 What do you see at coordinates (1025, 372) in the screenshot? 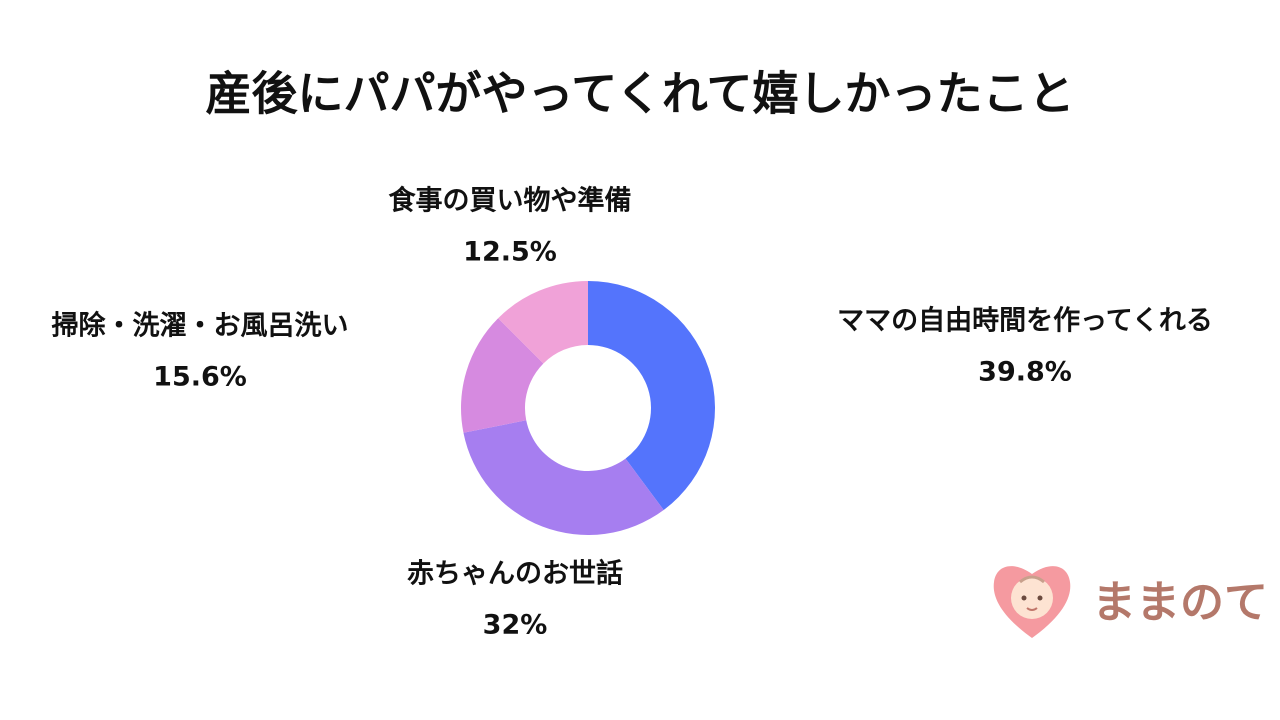
I see `slice-value-label: 39.8%` at bounding box center [1025, 372].